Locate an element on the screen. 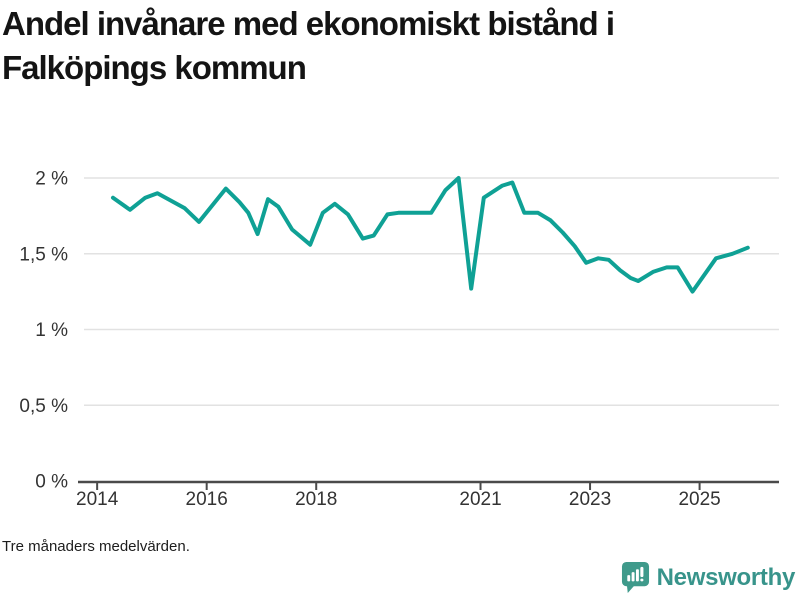 The width and height of the screenshot is (800, 600). y-axis-label: 1,5 % is located at coordinates (43, 254).